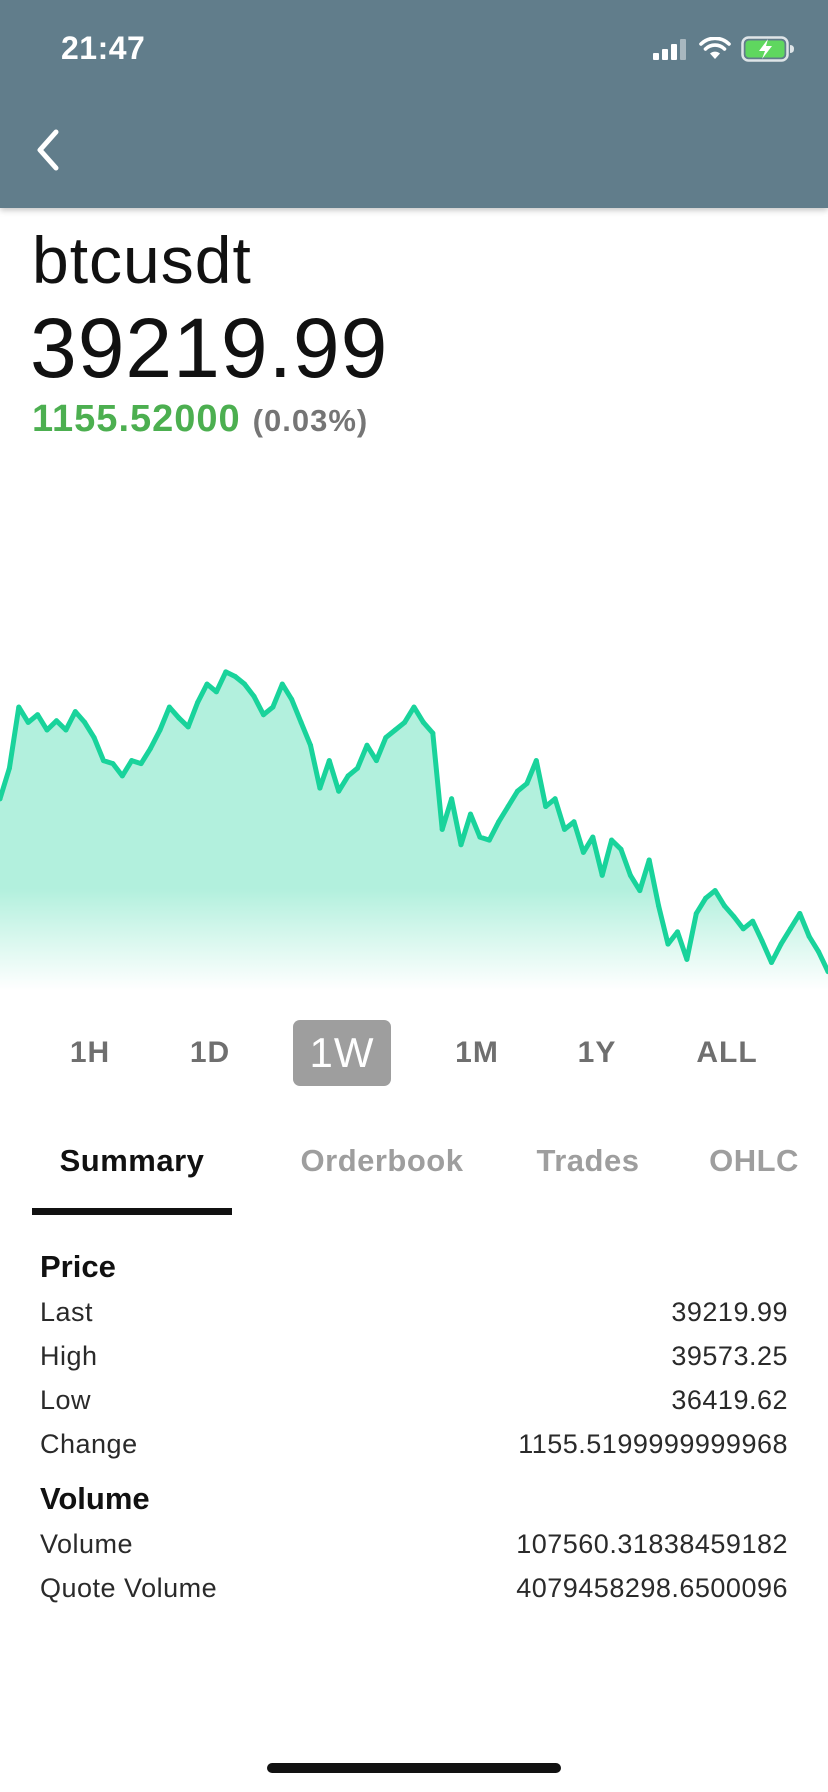 The height and width of the screenshot is (1792, 828). I want to click on status-icons, so click(724, 49).